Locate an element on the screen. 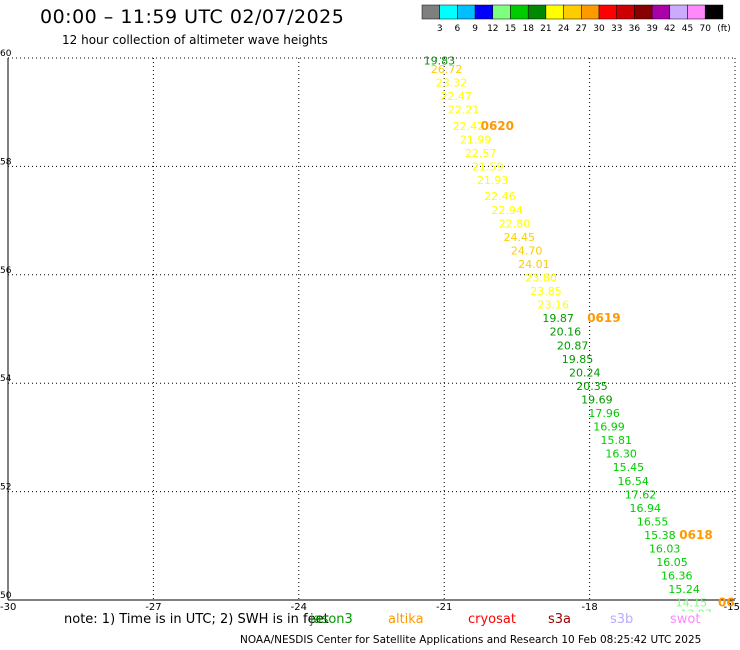 This screenshot has height=650, width=740. wave-height-point: 19.87 is located at coordinates (558, 318).